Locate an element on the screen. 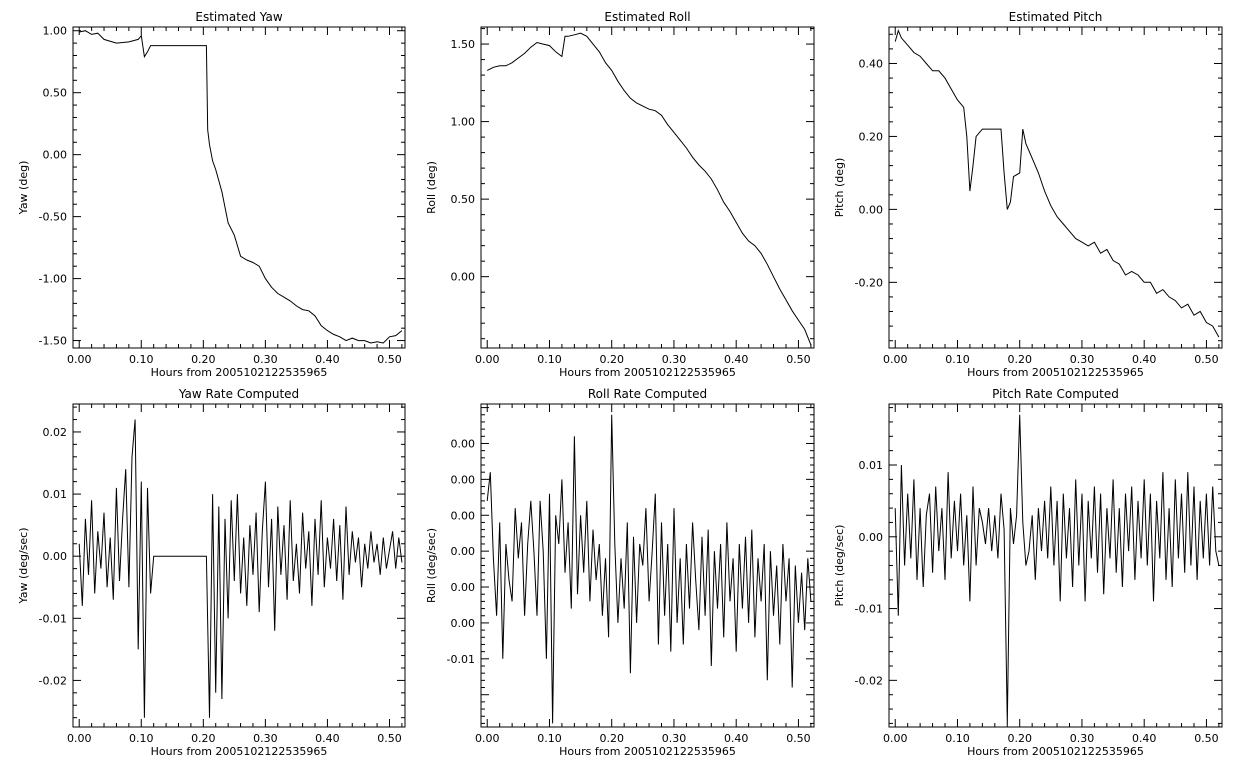 The image size is (1250, 775). y-axis-label: Yaw (deg) is located at coordinates (23, 188).